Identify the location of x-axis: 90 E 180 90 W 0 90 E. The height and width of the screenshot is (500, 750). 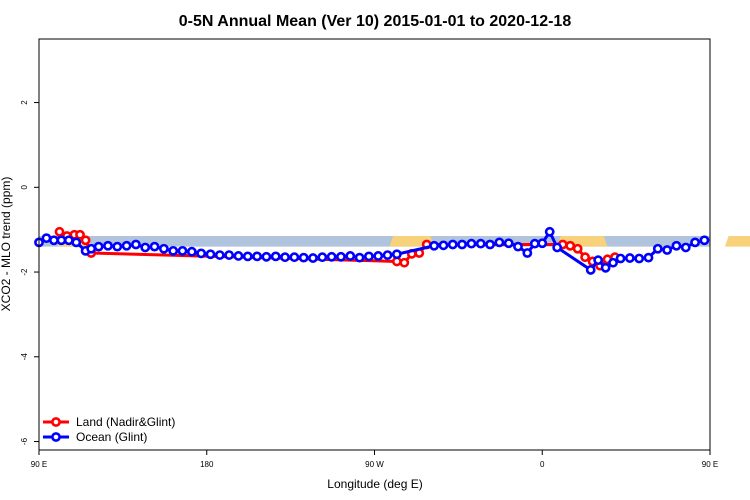
(374, 459).